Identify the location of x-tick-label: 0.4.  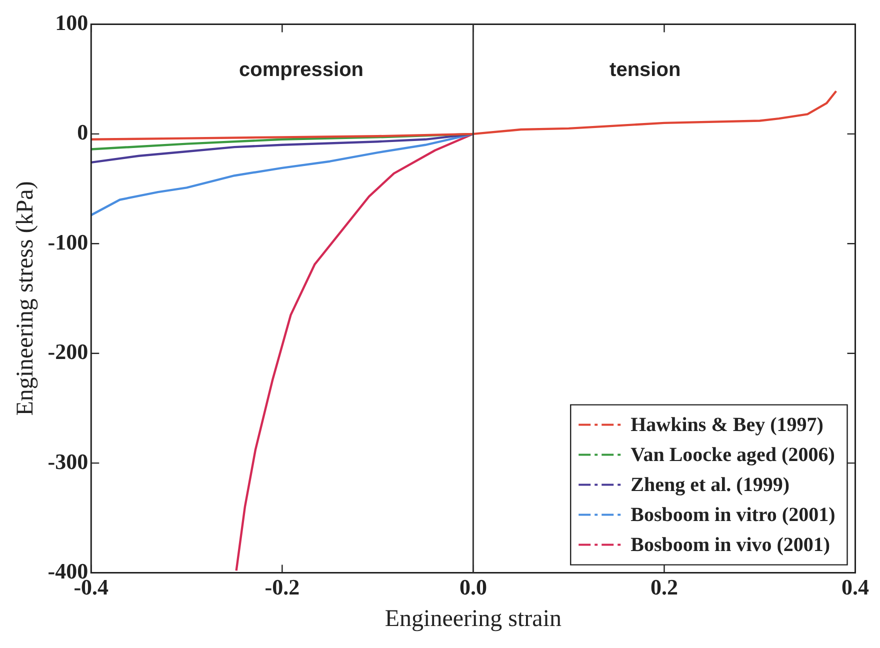
(855, 587).